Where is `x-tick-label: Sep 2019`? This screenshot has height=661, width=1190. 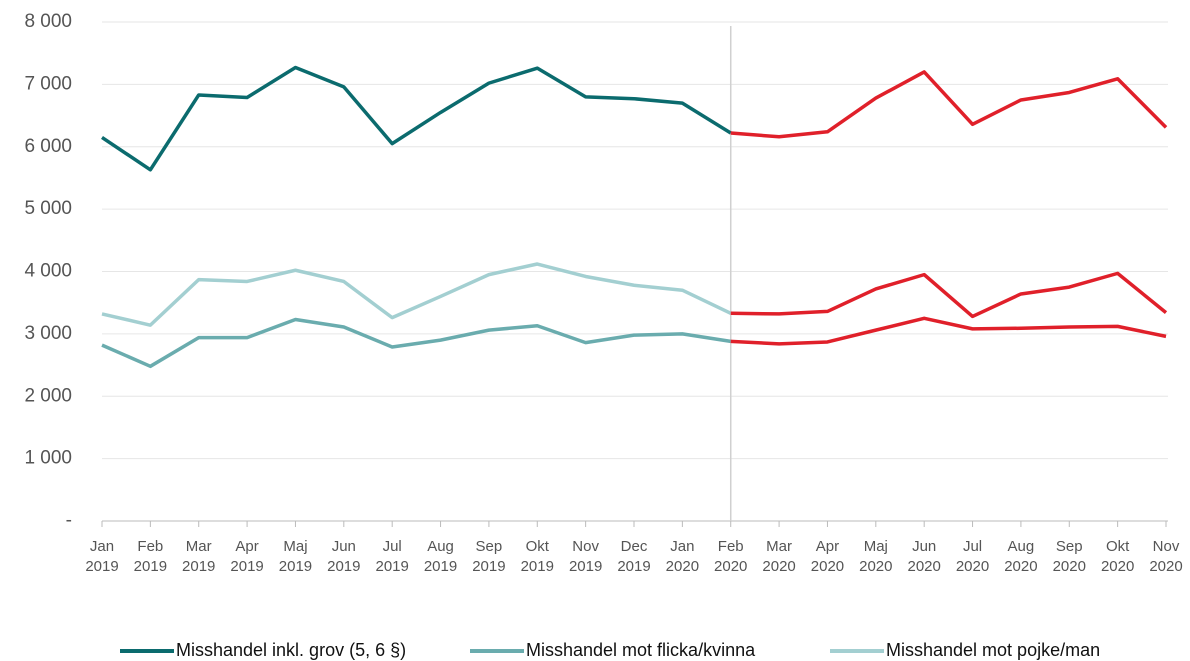 x-tick-label: Sep 2019 is located at coordinates (488, 556).